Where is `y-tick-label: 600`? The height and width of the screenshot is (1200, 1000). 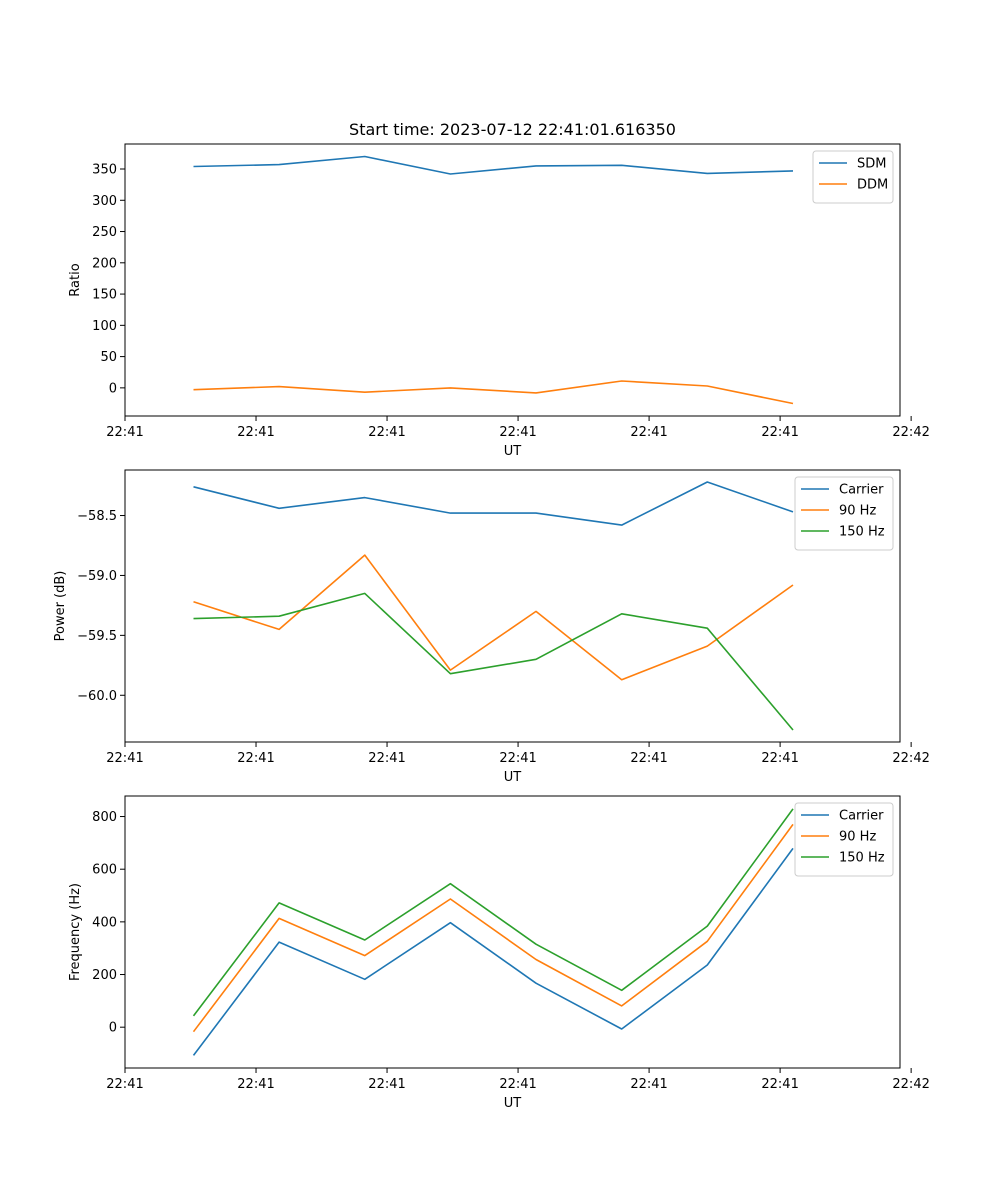
y-tick-label: 600 is located at coordinates (104, 870).